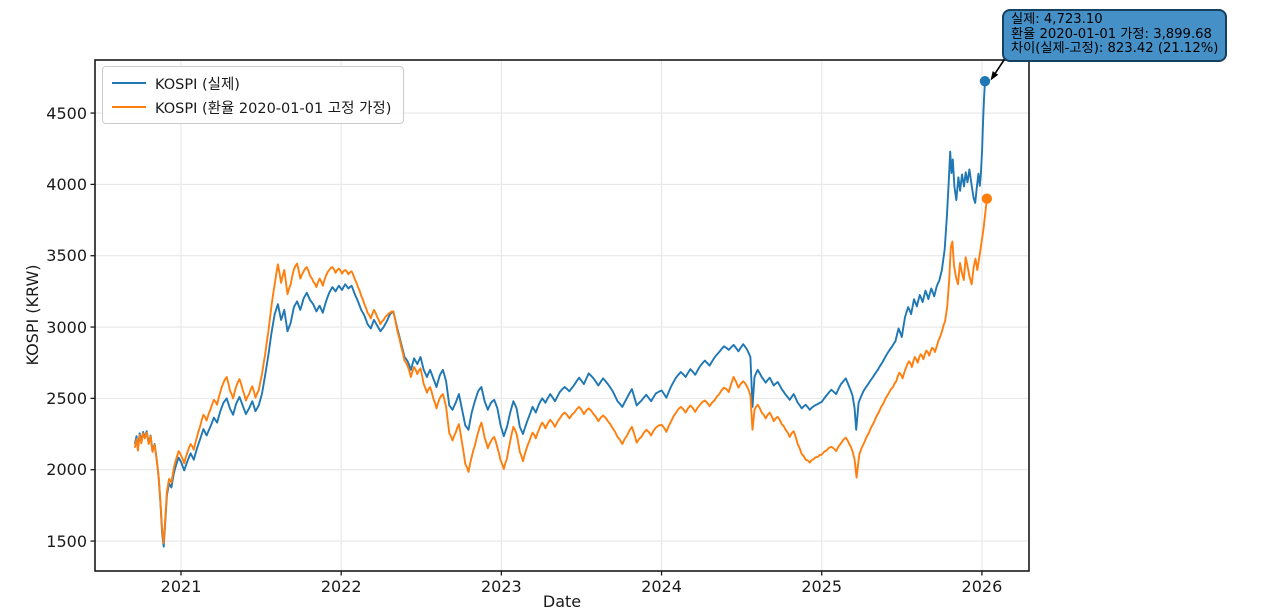  What do you see at coordinates (822, 586) in the screenshot?
I see `x-tick-label: 2025` at bounding box center [822, 586].